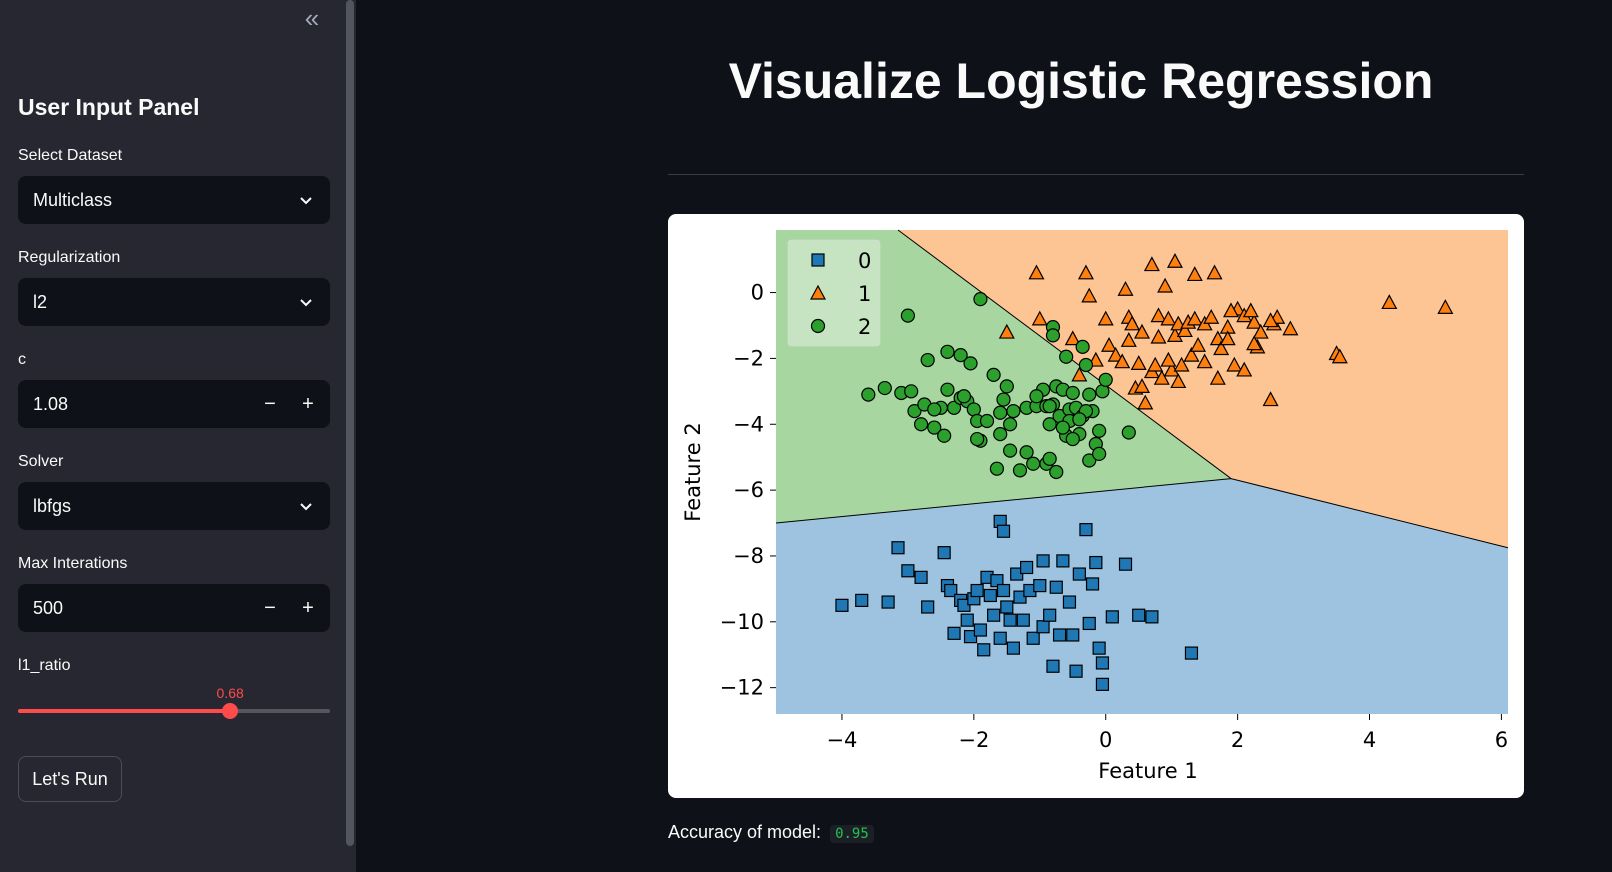 The image size is (1612, 872). What do you see at coordinates (52, 506) in the screenshot?
I see `solver-value: lbfgs` at bounding box center [52, 506].